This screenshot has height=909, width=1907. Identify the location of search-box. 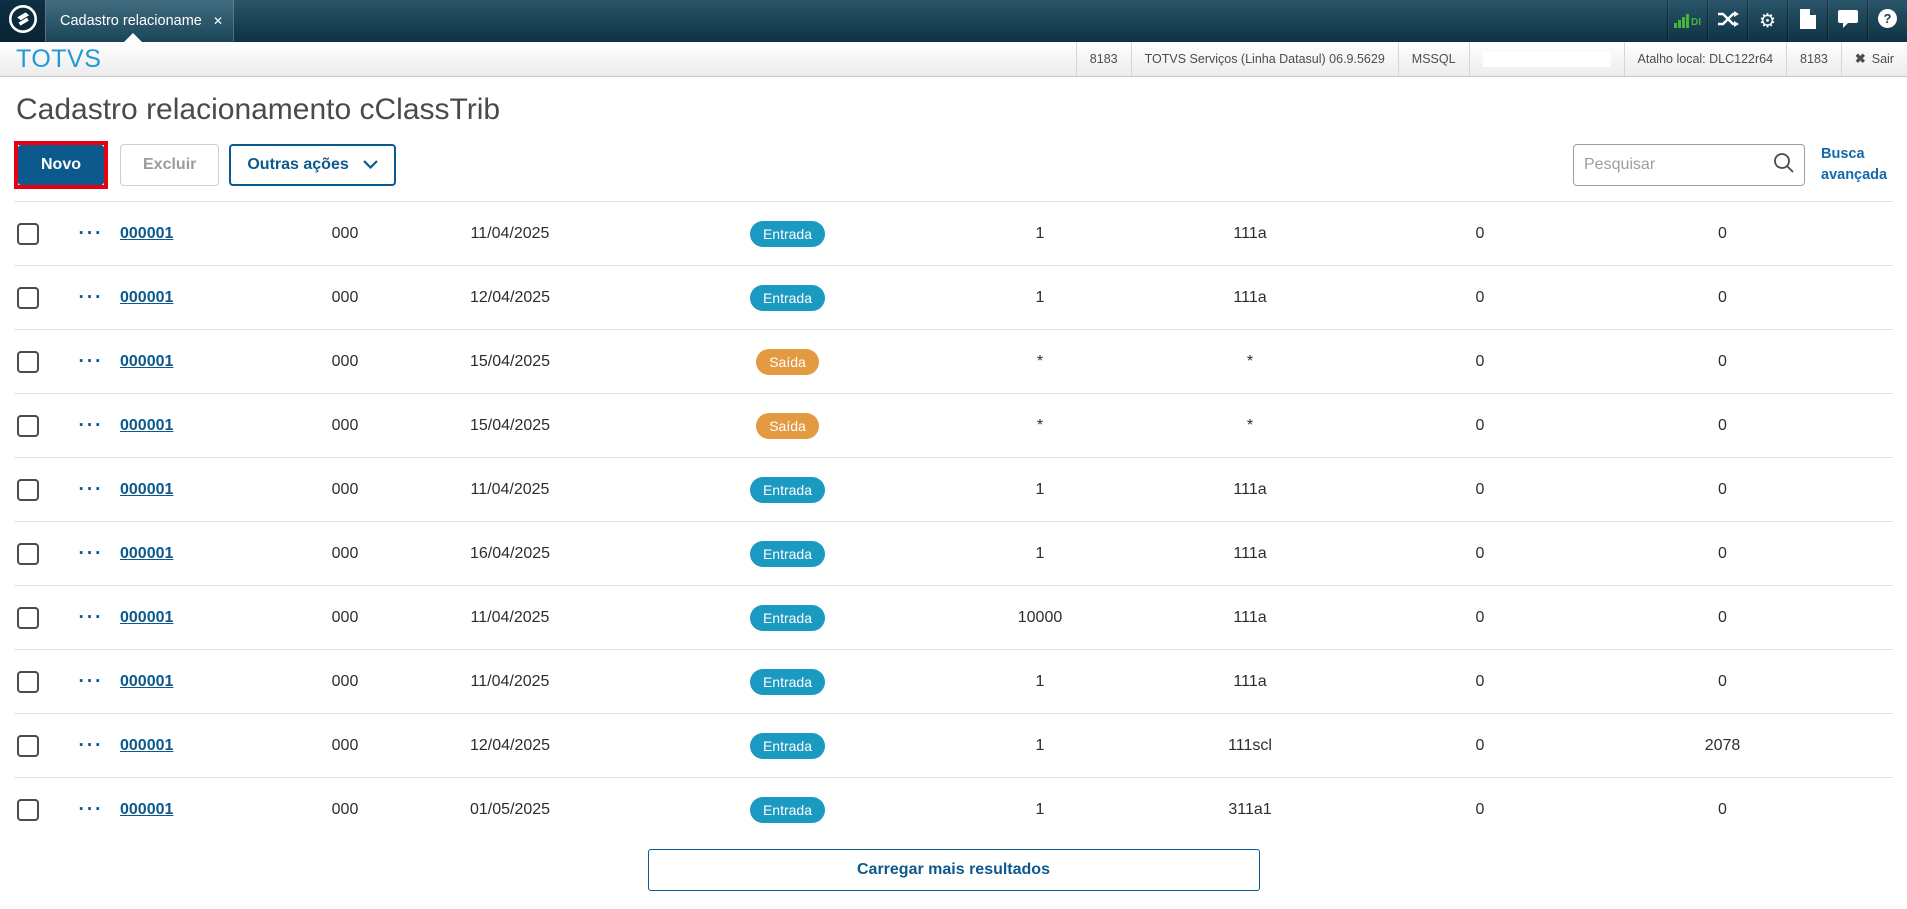
(1689, 164).